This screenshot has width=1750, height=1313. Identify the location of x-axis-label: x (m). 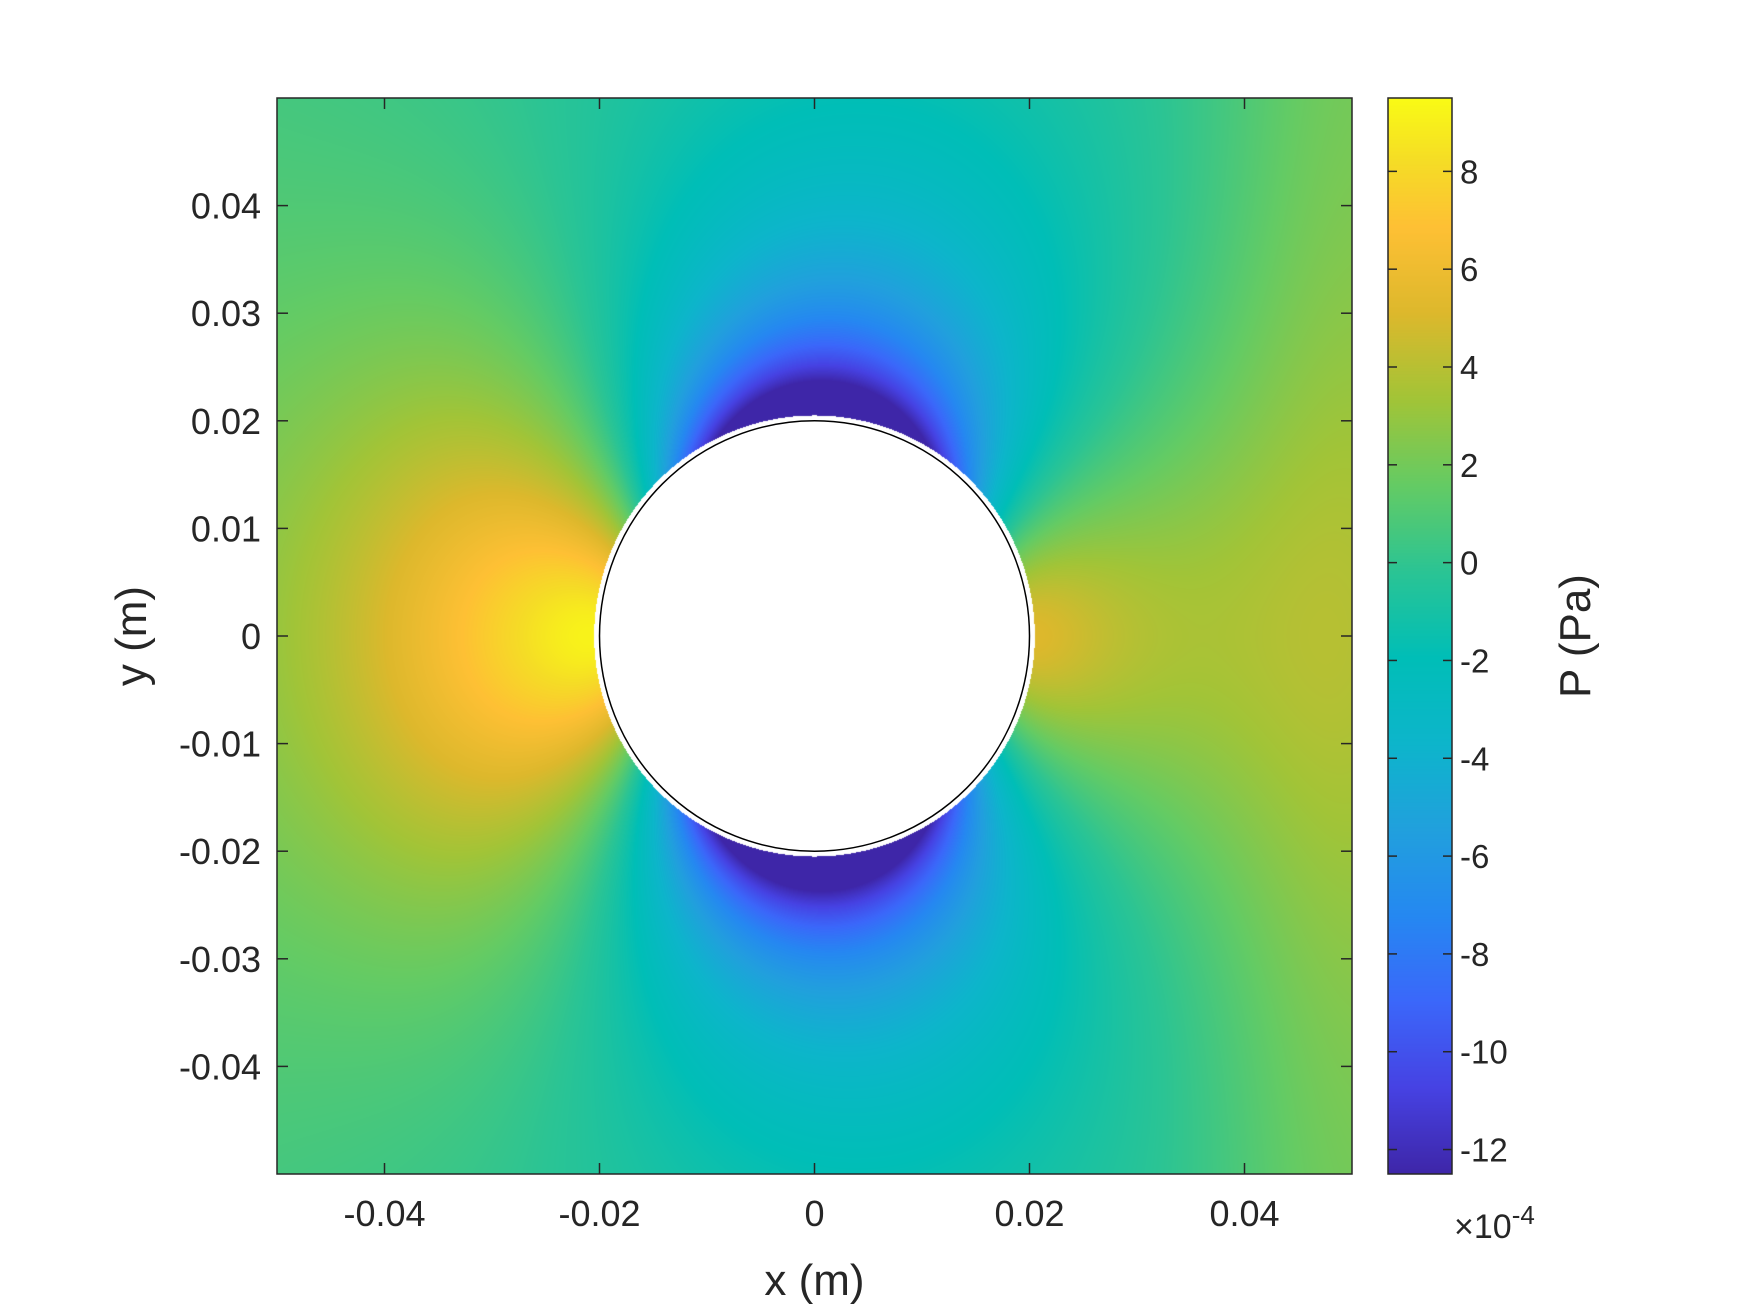
(814, 1280).